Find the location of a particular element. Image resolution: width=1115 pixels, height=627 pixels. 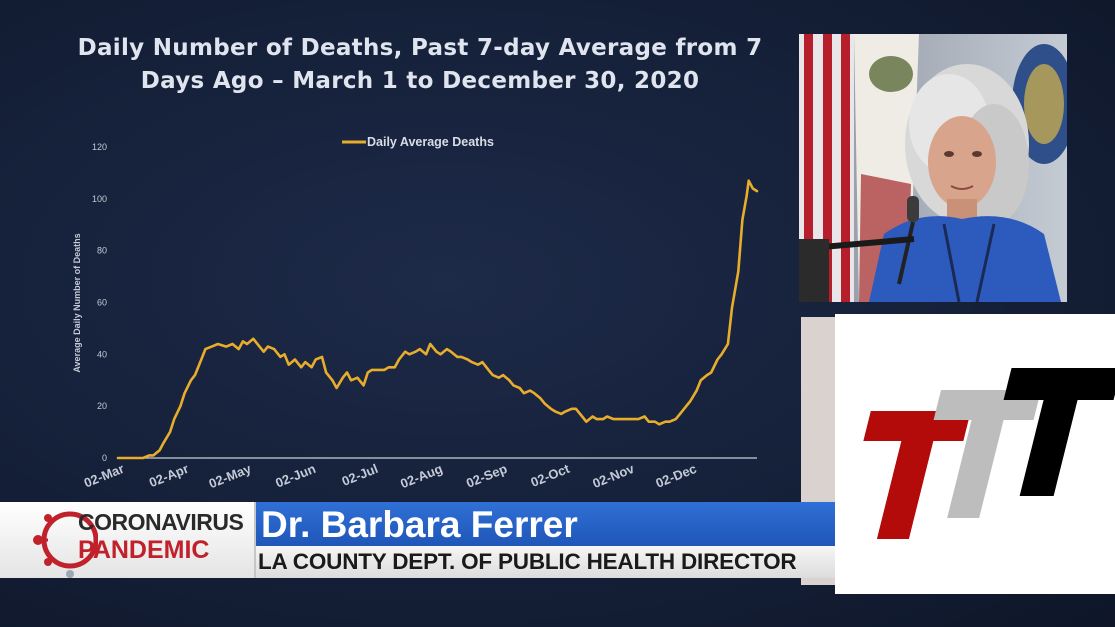

speaker-video-feed is located at coordinates (933, 168).